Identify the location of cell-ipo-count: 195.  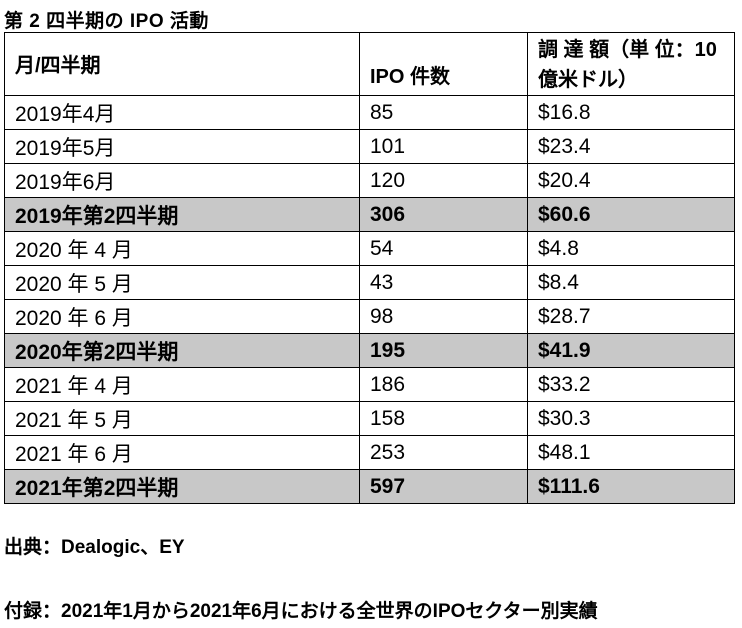
(443, 350).